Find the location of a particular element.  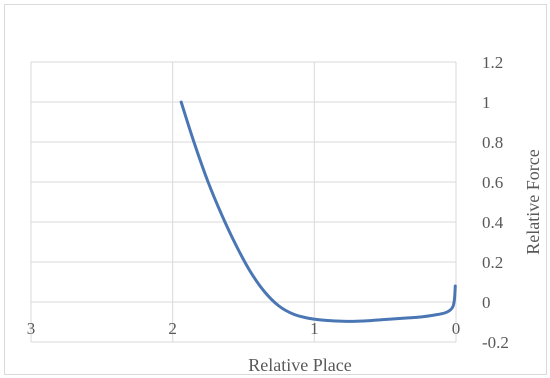

y-tick-label: 0 is located at coordinates (486, 302).